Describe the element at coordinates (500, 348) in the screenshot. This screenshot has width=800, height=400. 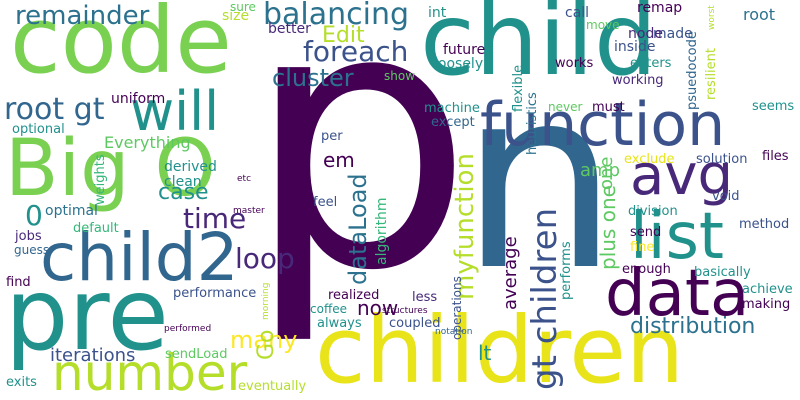
I see `word-children: children` at that location.